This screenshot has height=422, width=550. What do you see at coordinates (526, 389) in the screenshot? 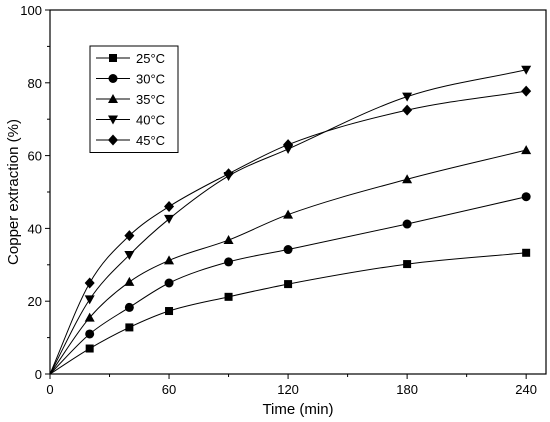
I see `x-tick-label: 240` at bounding box center [526, 389].